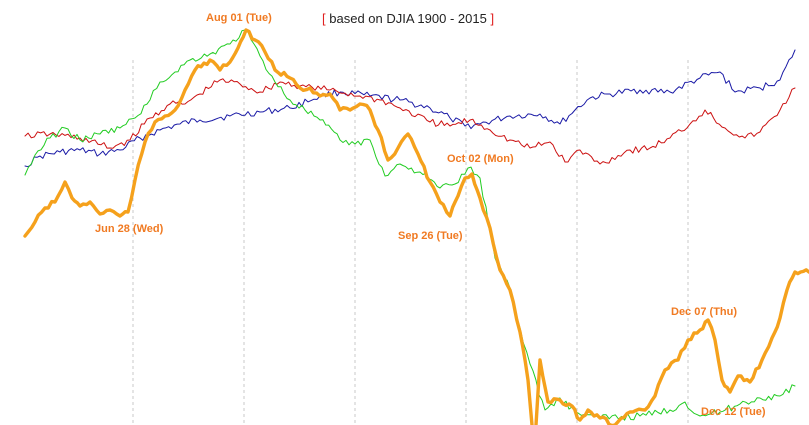  I want to click on annotation-dec-12: Dec 12 (Tue), so click(733, 412).